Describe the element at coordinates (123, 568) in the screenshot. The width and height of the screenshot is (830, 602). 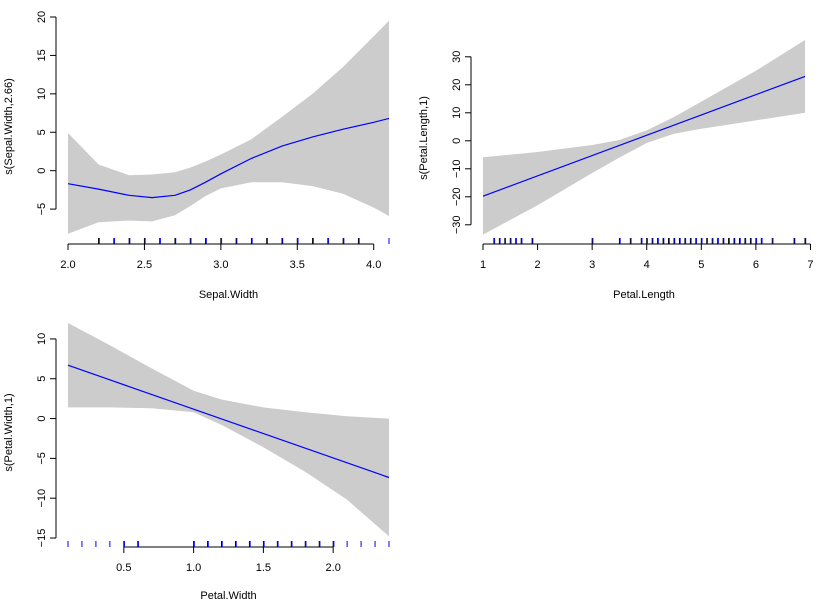
I see `x-tick-label: 0.5` at that location.